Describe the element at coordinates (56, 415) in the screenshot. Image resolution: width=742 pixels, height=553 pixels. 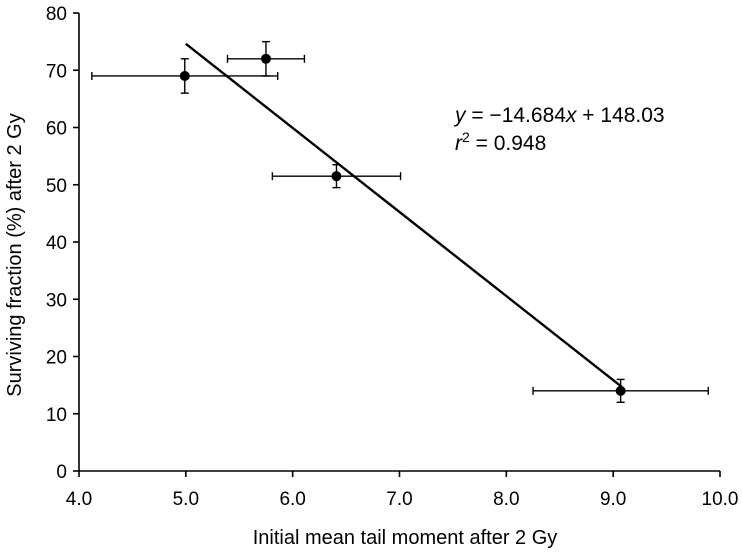
I see `y-tick-label: 10` at that location.